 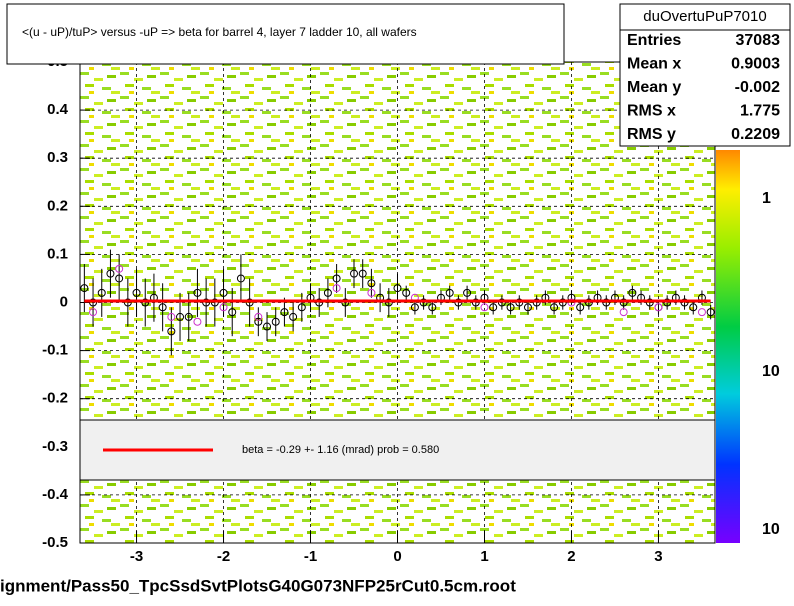 I want to click on y-tick-label: -0.3, so click(x=55, y=446).